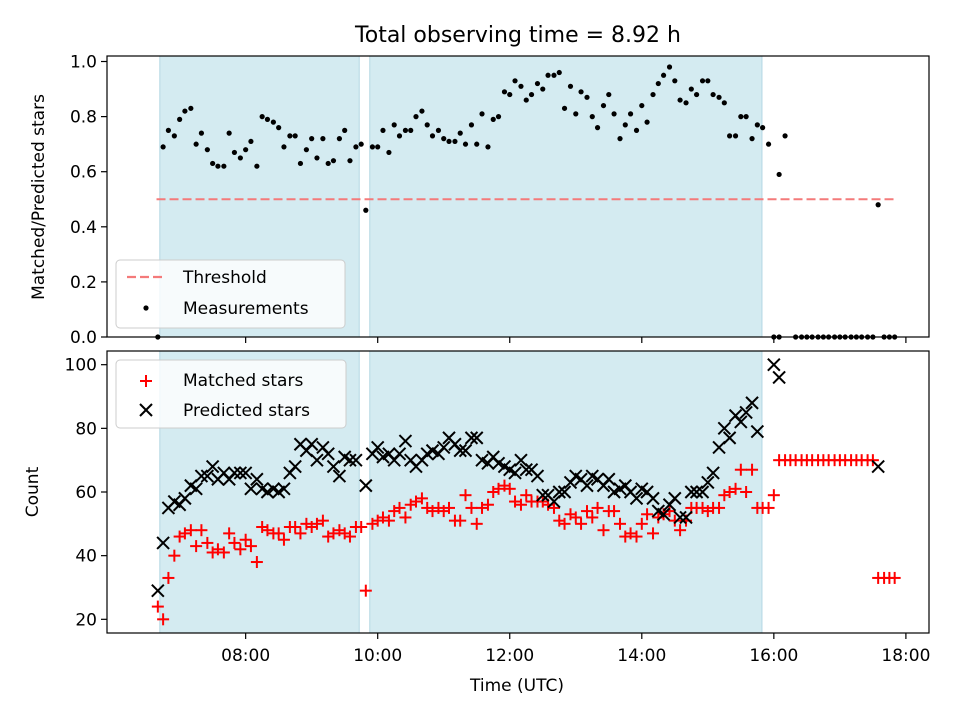 The image size is (960, 720). Describe the element at coordinates (86, 429) in the screenshot. I see `y-tick-label: 80` at that location.